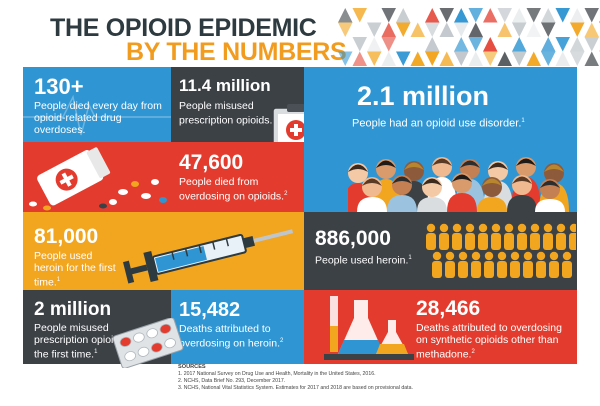  I want to click on stat-text: People had an opioid use disorder., so click(437, 123).